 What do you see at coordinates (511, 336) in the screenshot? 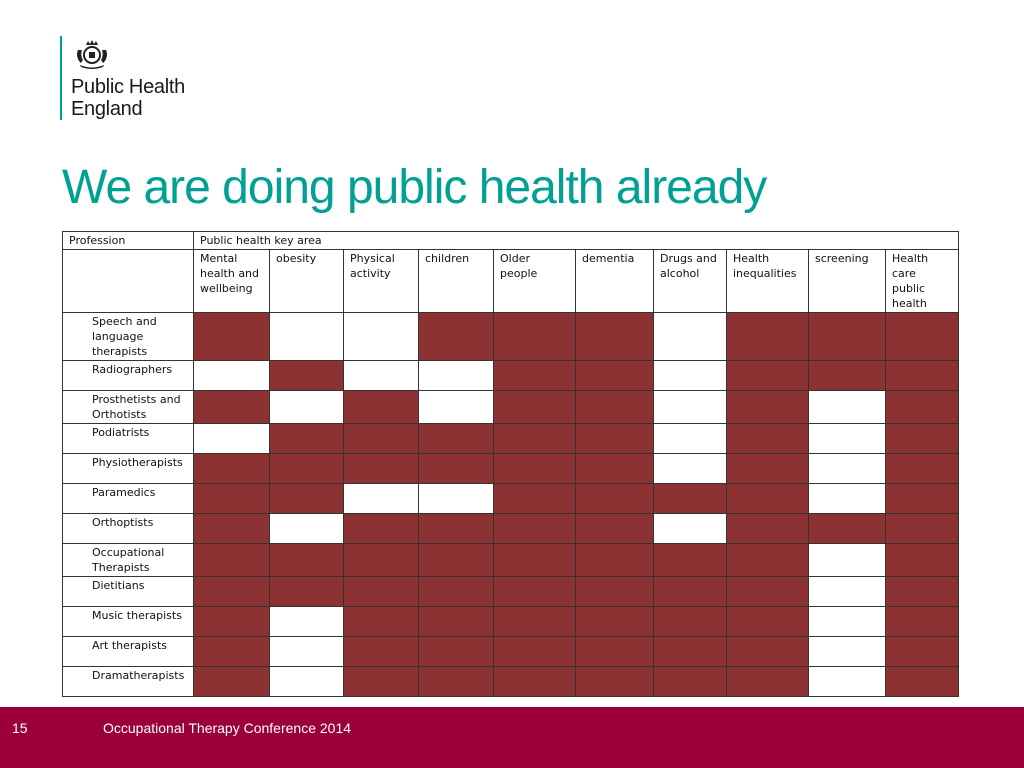
I see `table-row: Speech and language therapists` at bounding box center [511, 336].